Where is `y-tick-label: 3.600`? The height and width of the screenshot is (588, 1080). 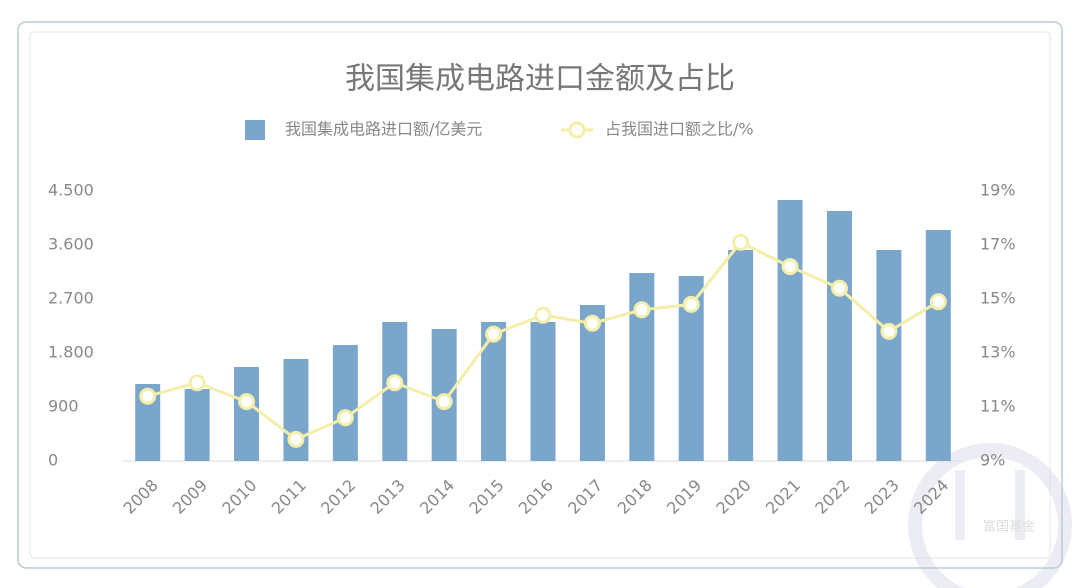
y-tick-label: 3.600 is located at coordinates (71, 244).